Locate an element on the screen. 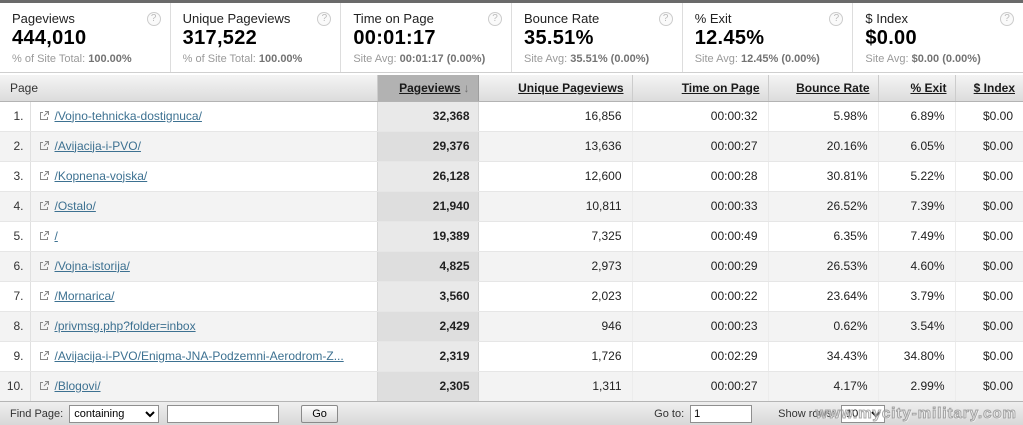 The width and height of the screenshot is (1023, 425). find-page-input is located at coordinates (223, 413).